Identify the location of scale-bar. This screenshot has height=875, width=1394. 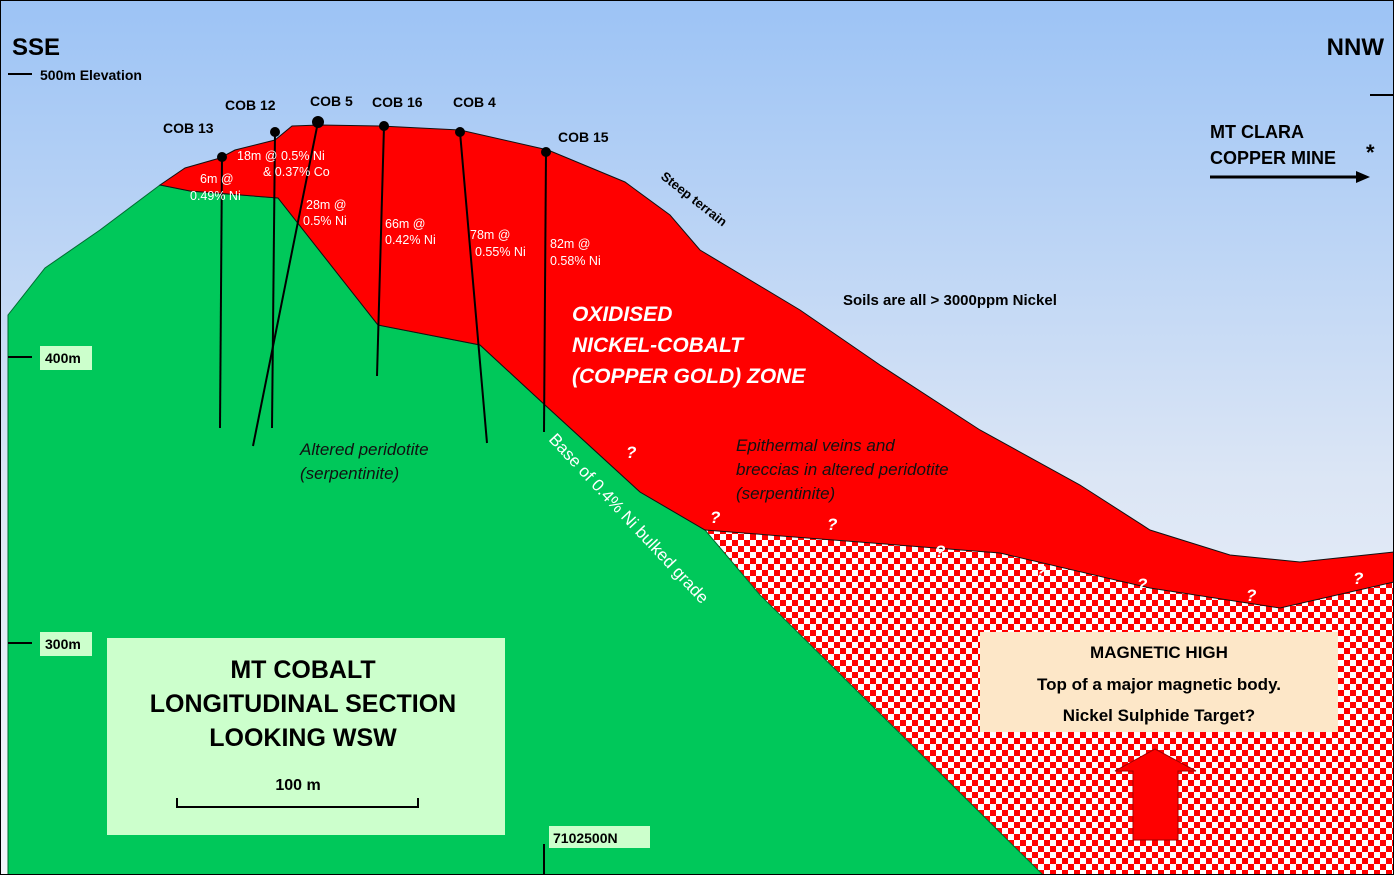
(297, 803).